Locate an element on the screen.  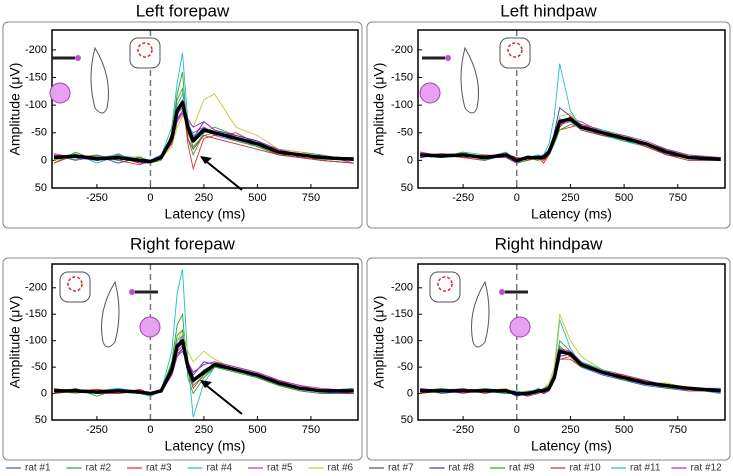
inset-coil is located at coordinates (75, 284).